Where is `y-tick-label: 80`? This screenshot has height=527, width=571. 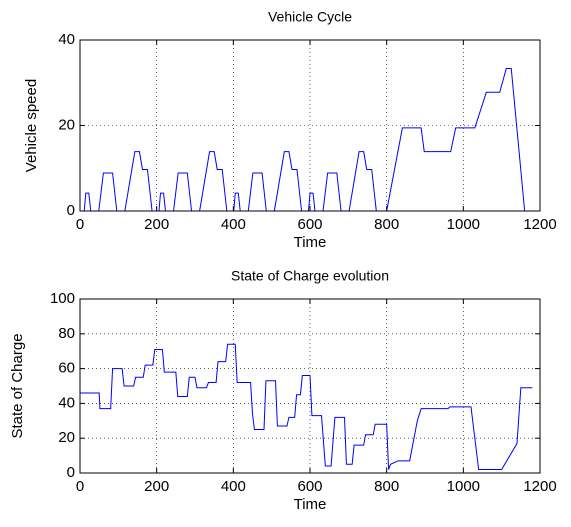
y-tick-label: 80 is located at coordinates (66, 333).